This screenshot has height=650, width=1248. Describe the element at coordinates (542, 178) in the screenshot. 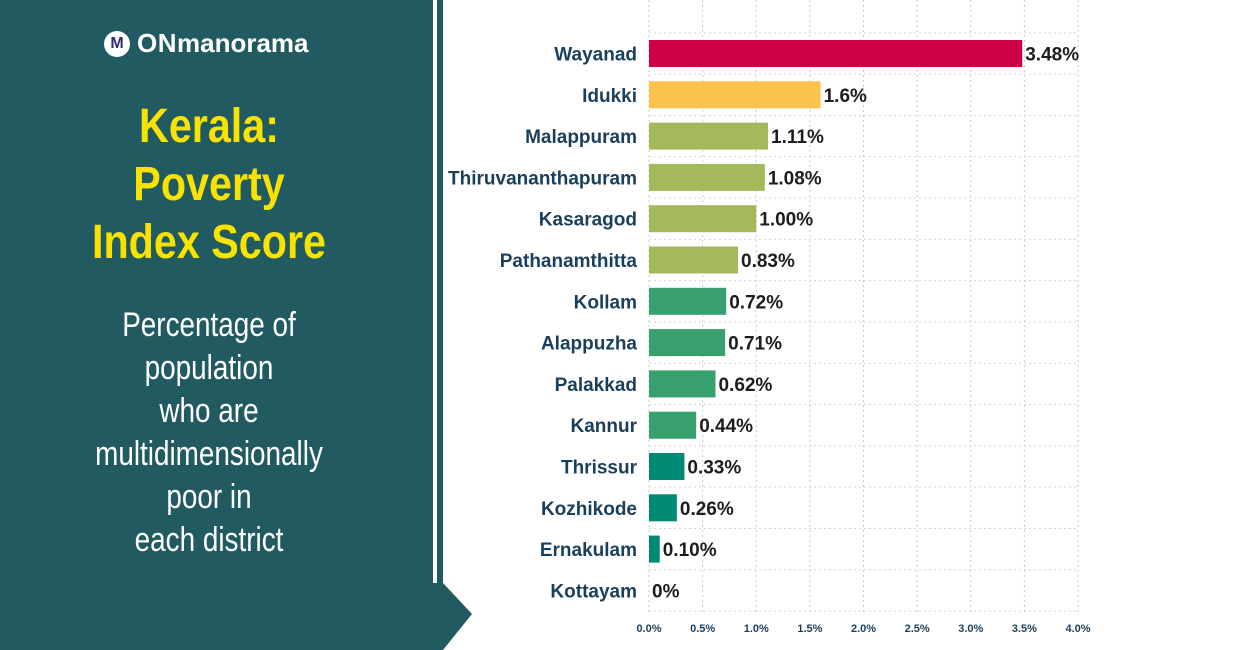

I see `category-label: Thiruvananthapuram` at that location.